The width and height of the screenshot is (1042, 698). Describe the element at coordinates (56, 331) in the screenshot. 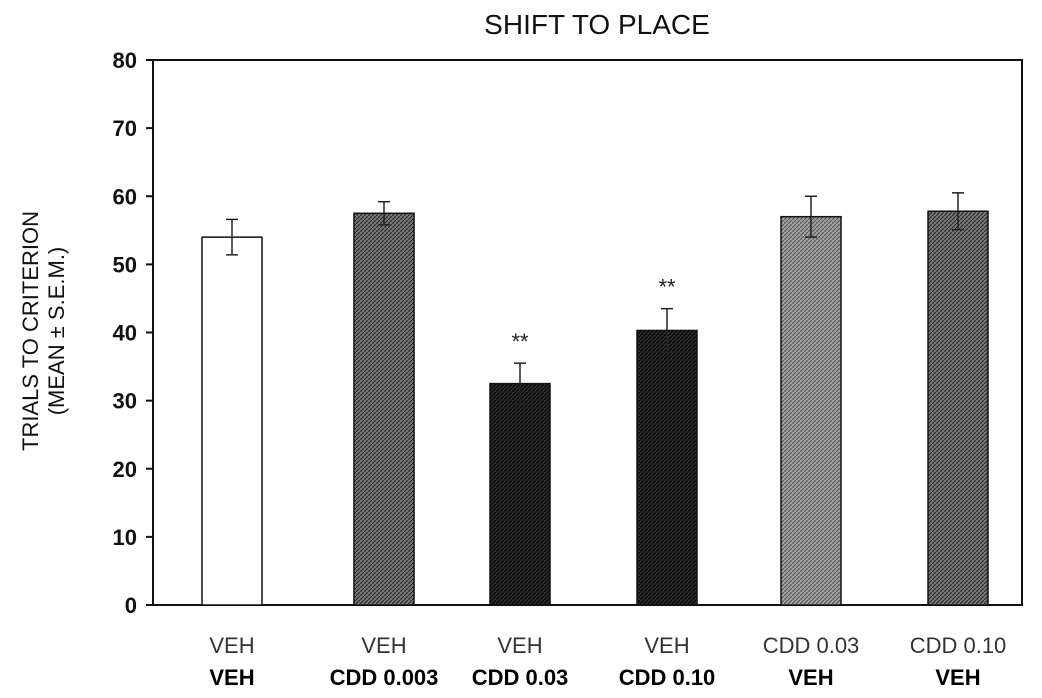

I see `y-axis-label-line2: (MEAN ± S.E.M.)` at that location.